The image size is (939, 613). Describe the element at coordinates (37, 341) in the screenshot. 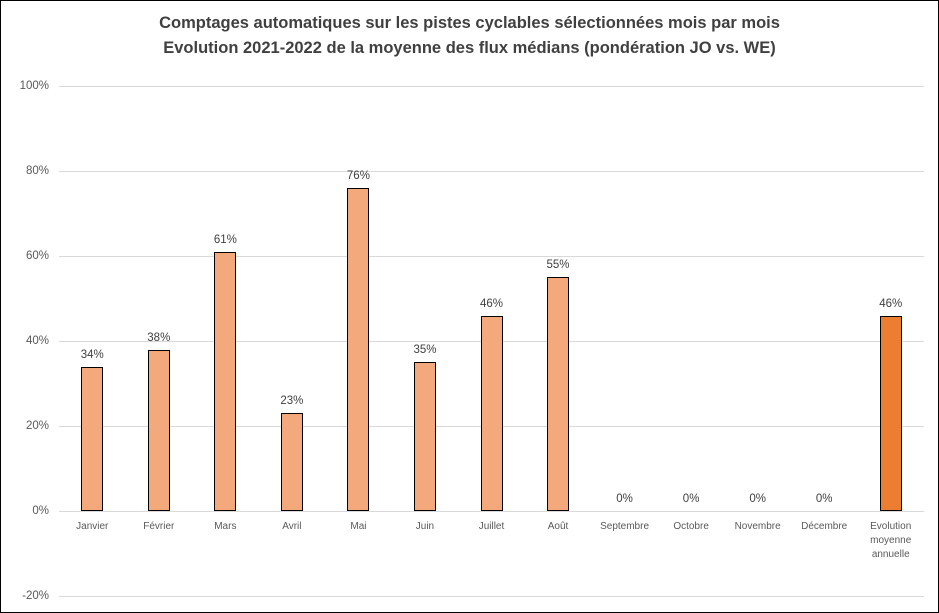

I see `y-axis-tick-label: 40%` at that location.